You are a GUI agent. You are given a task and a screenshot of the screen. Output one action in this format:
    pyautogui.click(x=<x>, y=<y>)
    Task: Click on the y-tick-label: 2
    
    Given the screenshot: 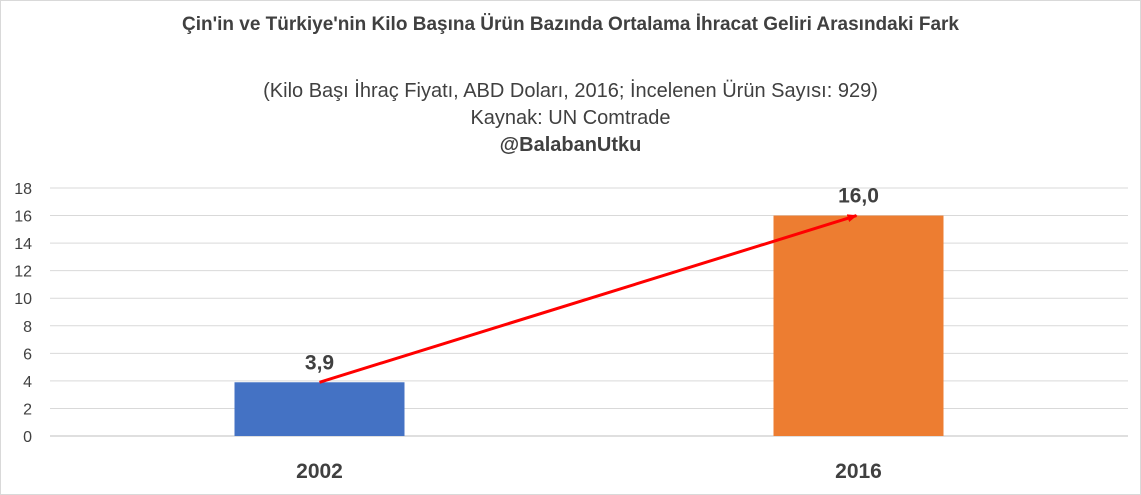 What is the action you would take?
    pyautogui.click(x=27, y=409)
    